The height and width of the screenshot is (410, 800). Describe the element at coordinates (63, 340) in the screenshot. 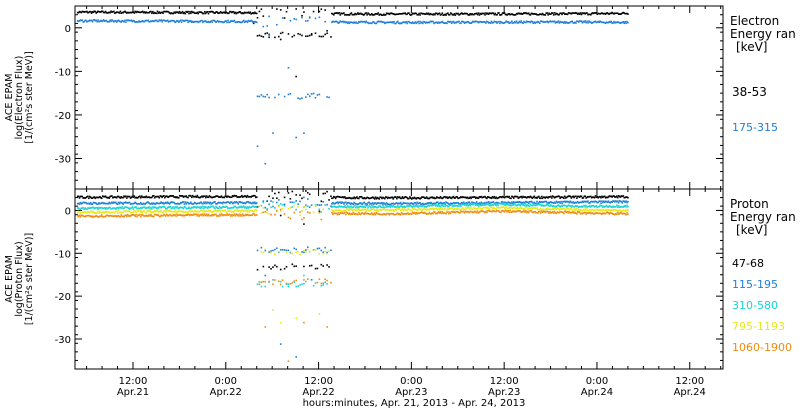

I see `y-tick-label: -30` at that location.